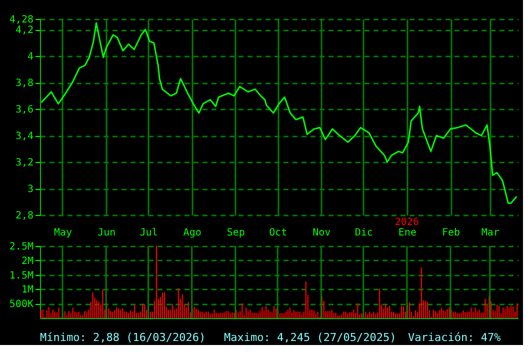  What do you see at coordinates (192, 233) in the screenshot?
I see `x-tick-label: Ago` at bounding box center [192, 233].